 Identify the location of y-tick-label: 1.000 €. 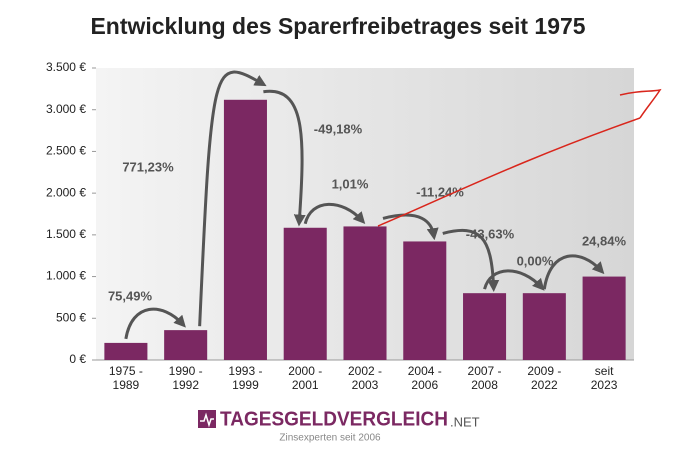
(66, 276).